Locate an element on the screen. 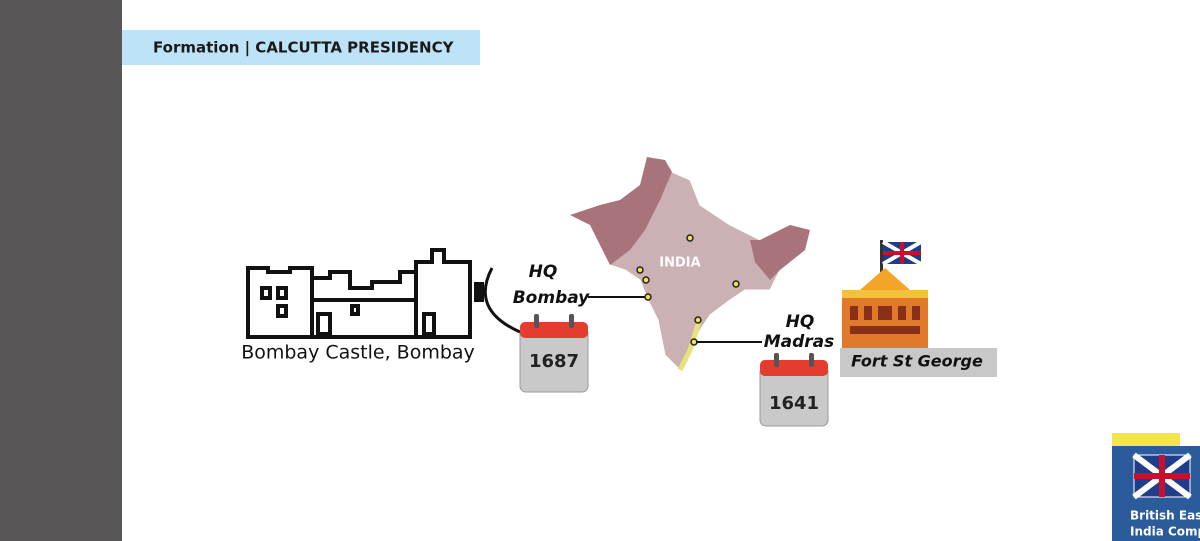  corner-badge: British Eas India Compa is located at coordinates (1156, 487).